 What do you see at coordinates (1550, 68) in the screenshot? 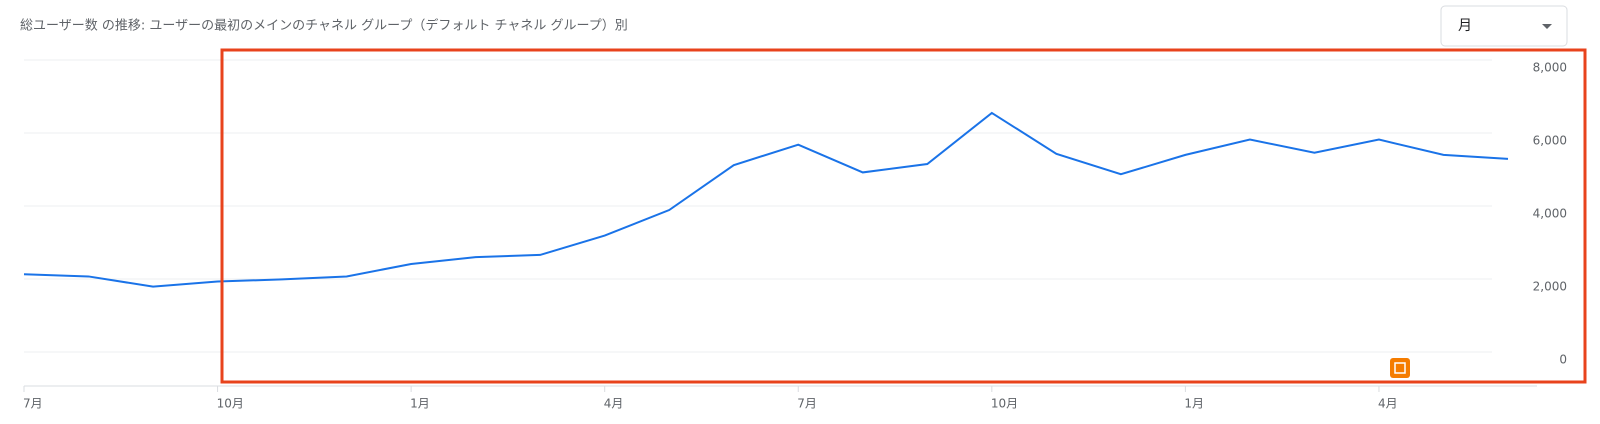
I see `y-tick-label: 8,000` at bounding box center [1550, 68].